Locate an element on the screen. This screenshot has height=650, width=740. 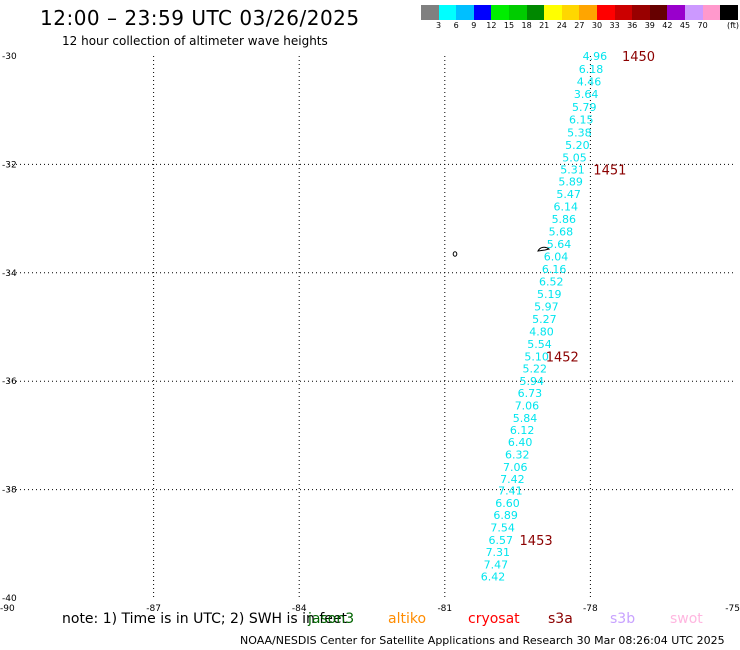
y-tick-label: -40 is located at coordinates (9, 599).